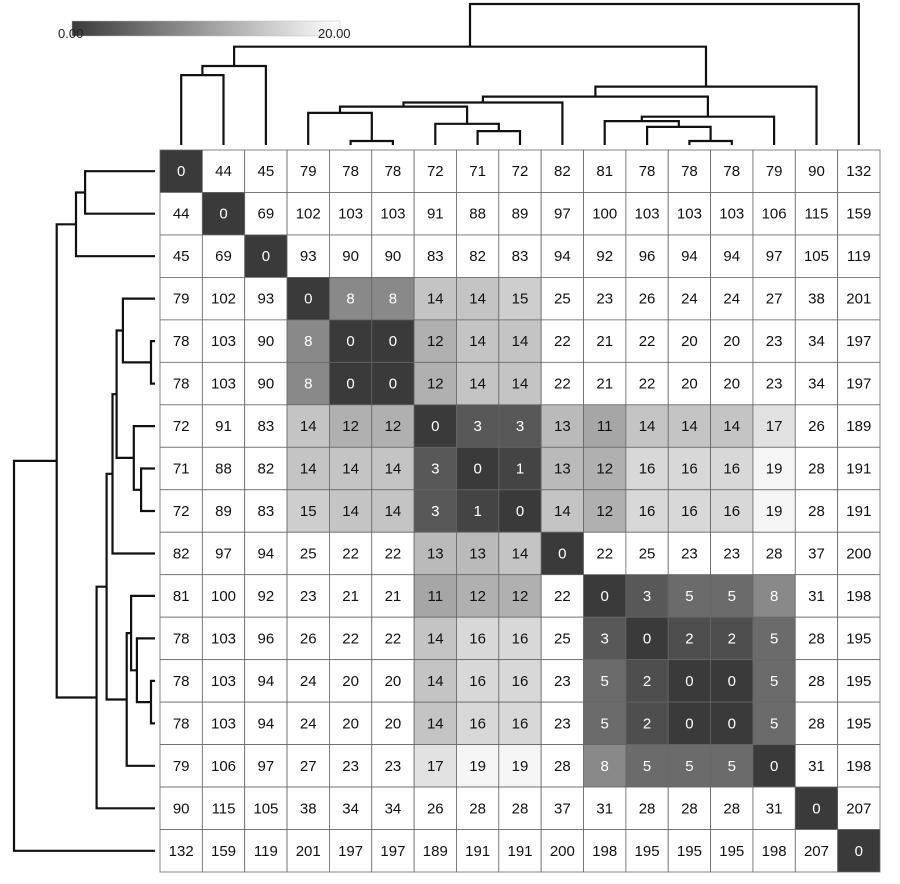 The width and height of the screenshot is (900, 884). What do you see at coordinates (477, 511) in the screenshot?
I see `heatmap-cell-label: 1` at bounding box center [477, 511].